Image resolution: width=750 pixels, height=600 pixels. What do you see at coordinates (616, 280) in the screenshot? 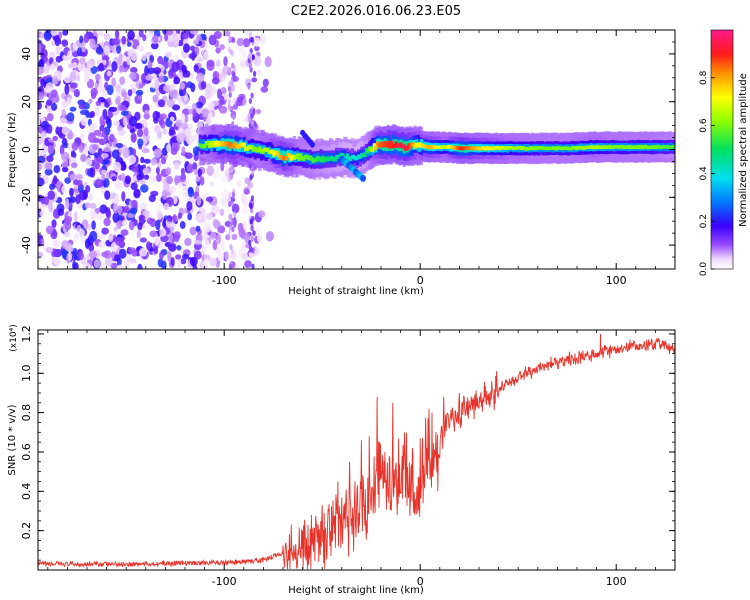
I see `spectrogram-xtick-label: 100` at bounding box center [616, 280].